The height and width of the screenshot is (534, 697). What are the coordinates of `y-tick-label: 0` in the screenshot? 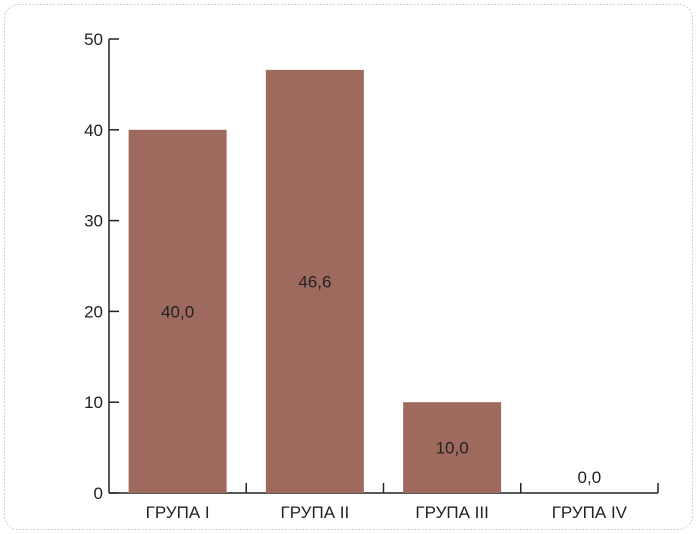 It's located at (98, 493).